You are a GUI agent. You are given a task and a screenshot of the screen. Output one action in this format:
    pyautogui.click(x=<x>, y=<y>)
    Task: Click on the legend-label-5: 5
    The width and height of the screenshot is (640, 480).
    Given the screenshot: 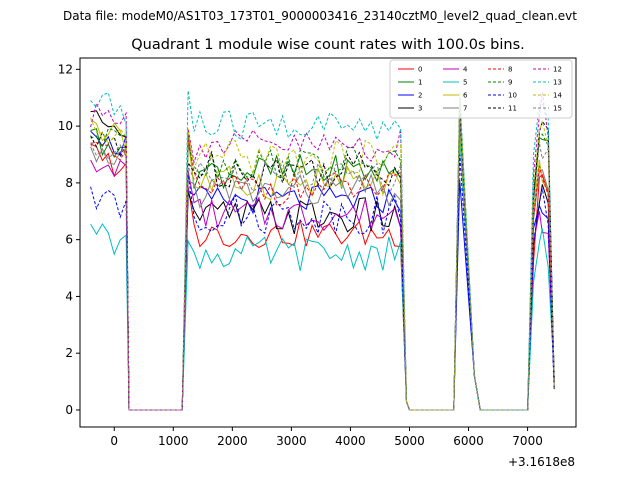 What is the action you would take?
    pyautogui.click(x=465, y=83)
    